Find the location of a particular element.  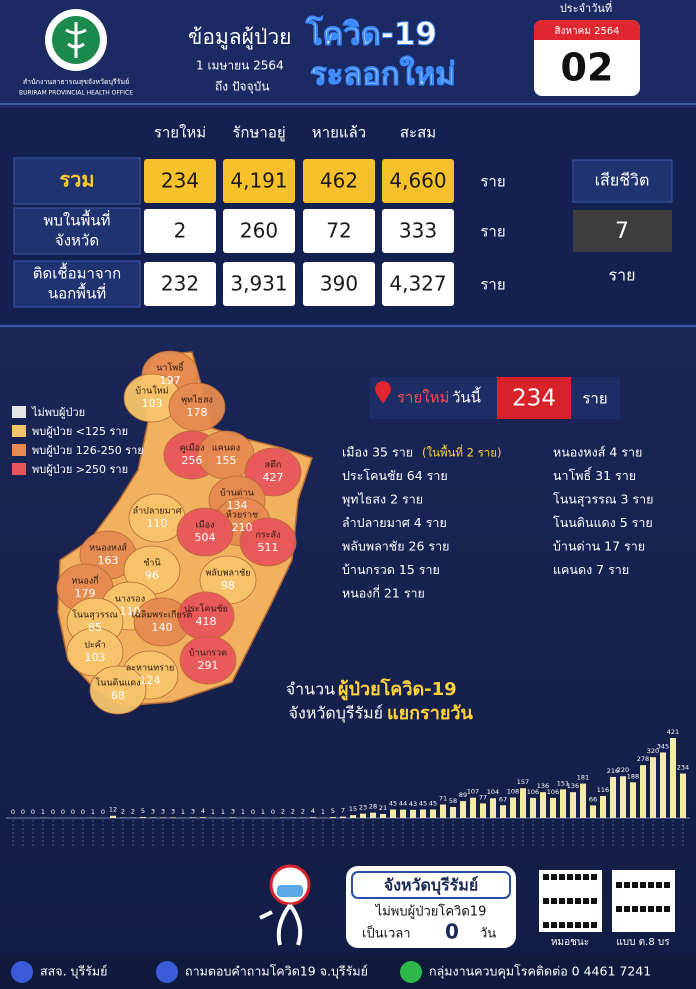

death-label-box is located at coordinates (622, 181).